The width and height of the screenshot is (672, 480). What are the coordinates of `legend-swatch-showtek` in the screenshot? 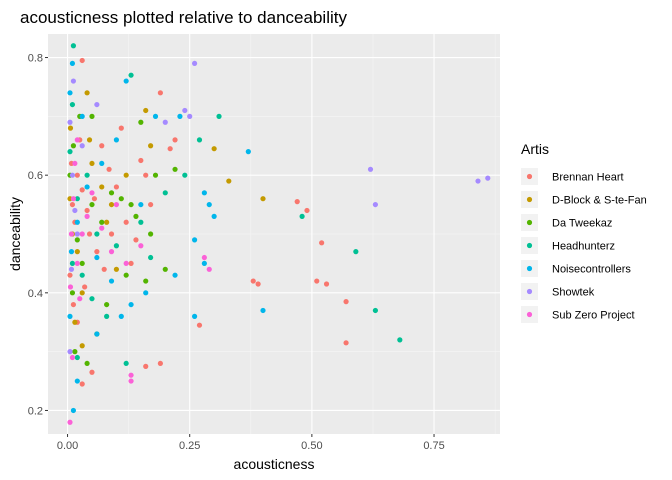 It's located at (529, 291).